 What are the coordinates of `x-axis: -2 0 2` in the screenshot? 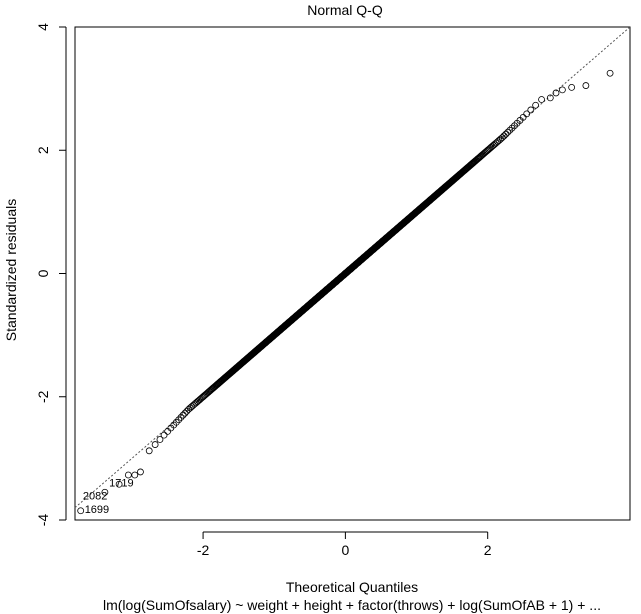 It's located at (344, 544).